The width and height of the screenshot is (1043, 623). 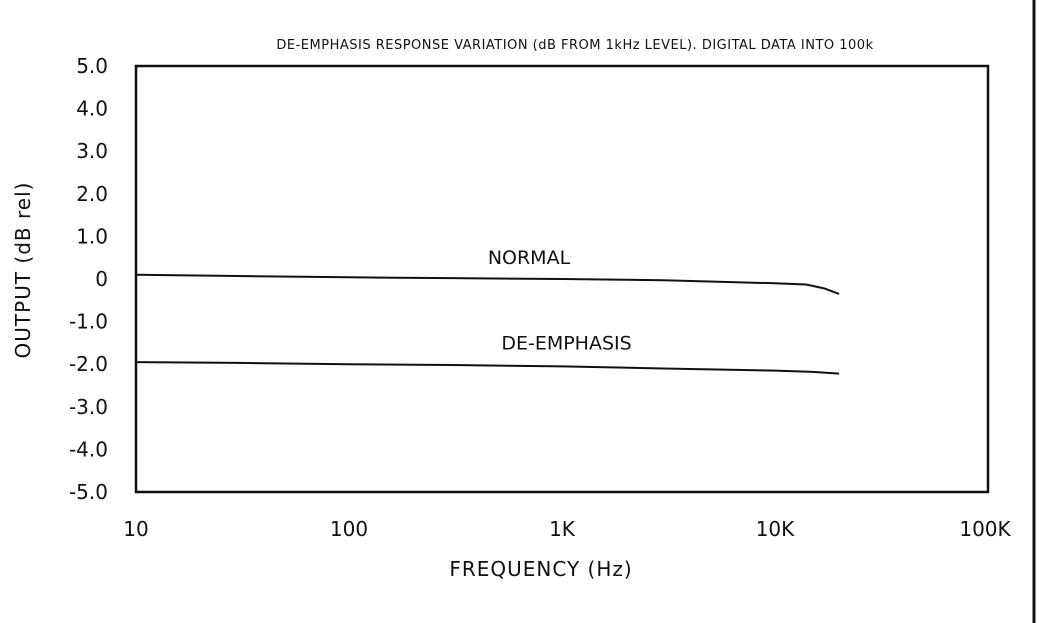 What do you see at coordinates (562, 529) in the screenshot?
I see `x-tick-label: 1K` at bounding box center [562, 529].